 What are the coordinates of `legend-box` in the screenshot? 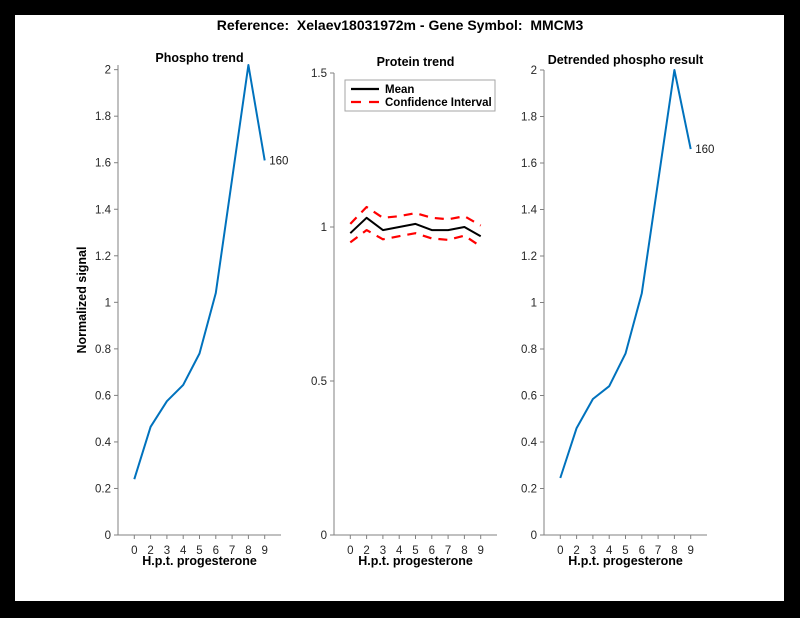 It's located at (420, 95).